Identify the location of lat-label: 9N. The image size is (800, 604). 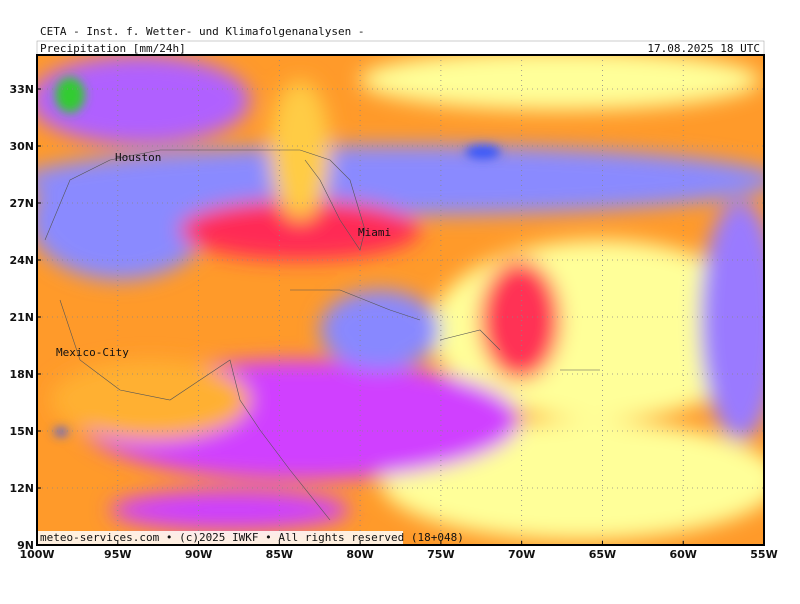
(25, 545).